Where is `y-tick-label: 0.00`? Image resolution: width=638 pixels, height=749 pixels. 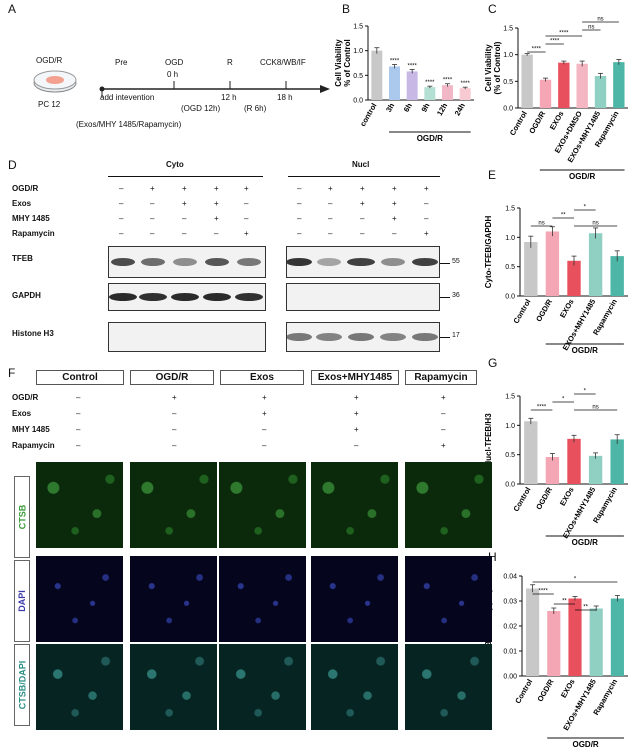
y-tick-label: 0.00 is located at coordinates (510, 677).